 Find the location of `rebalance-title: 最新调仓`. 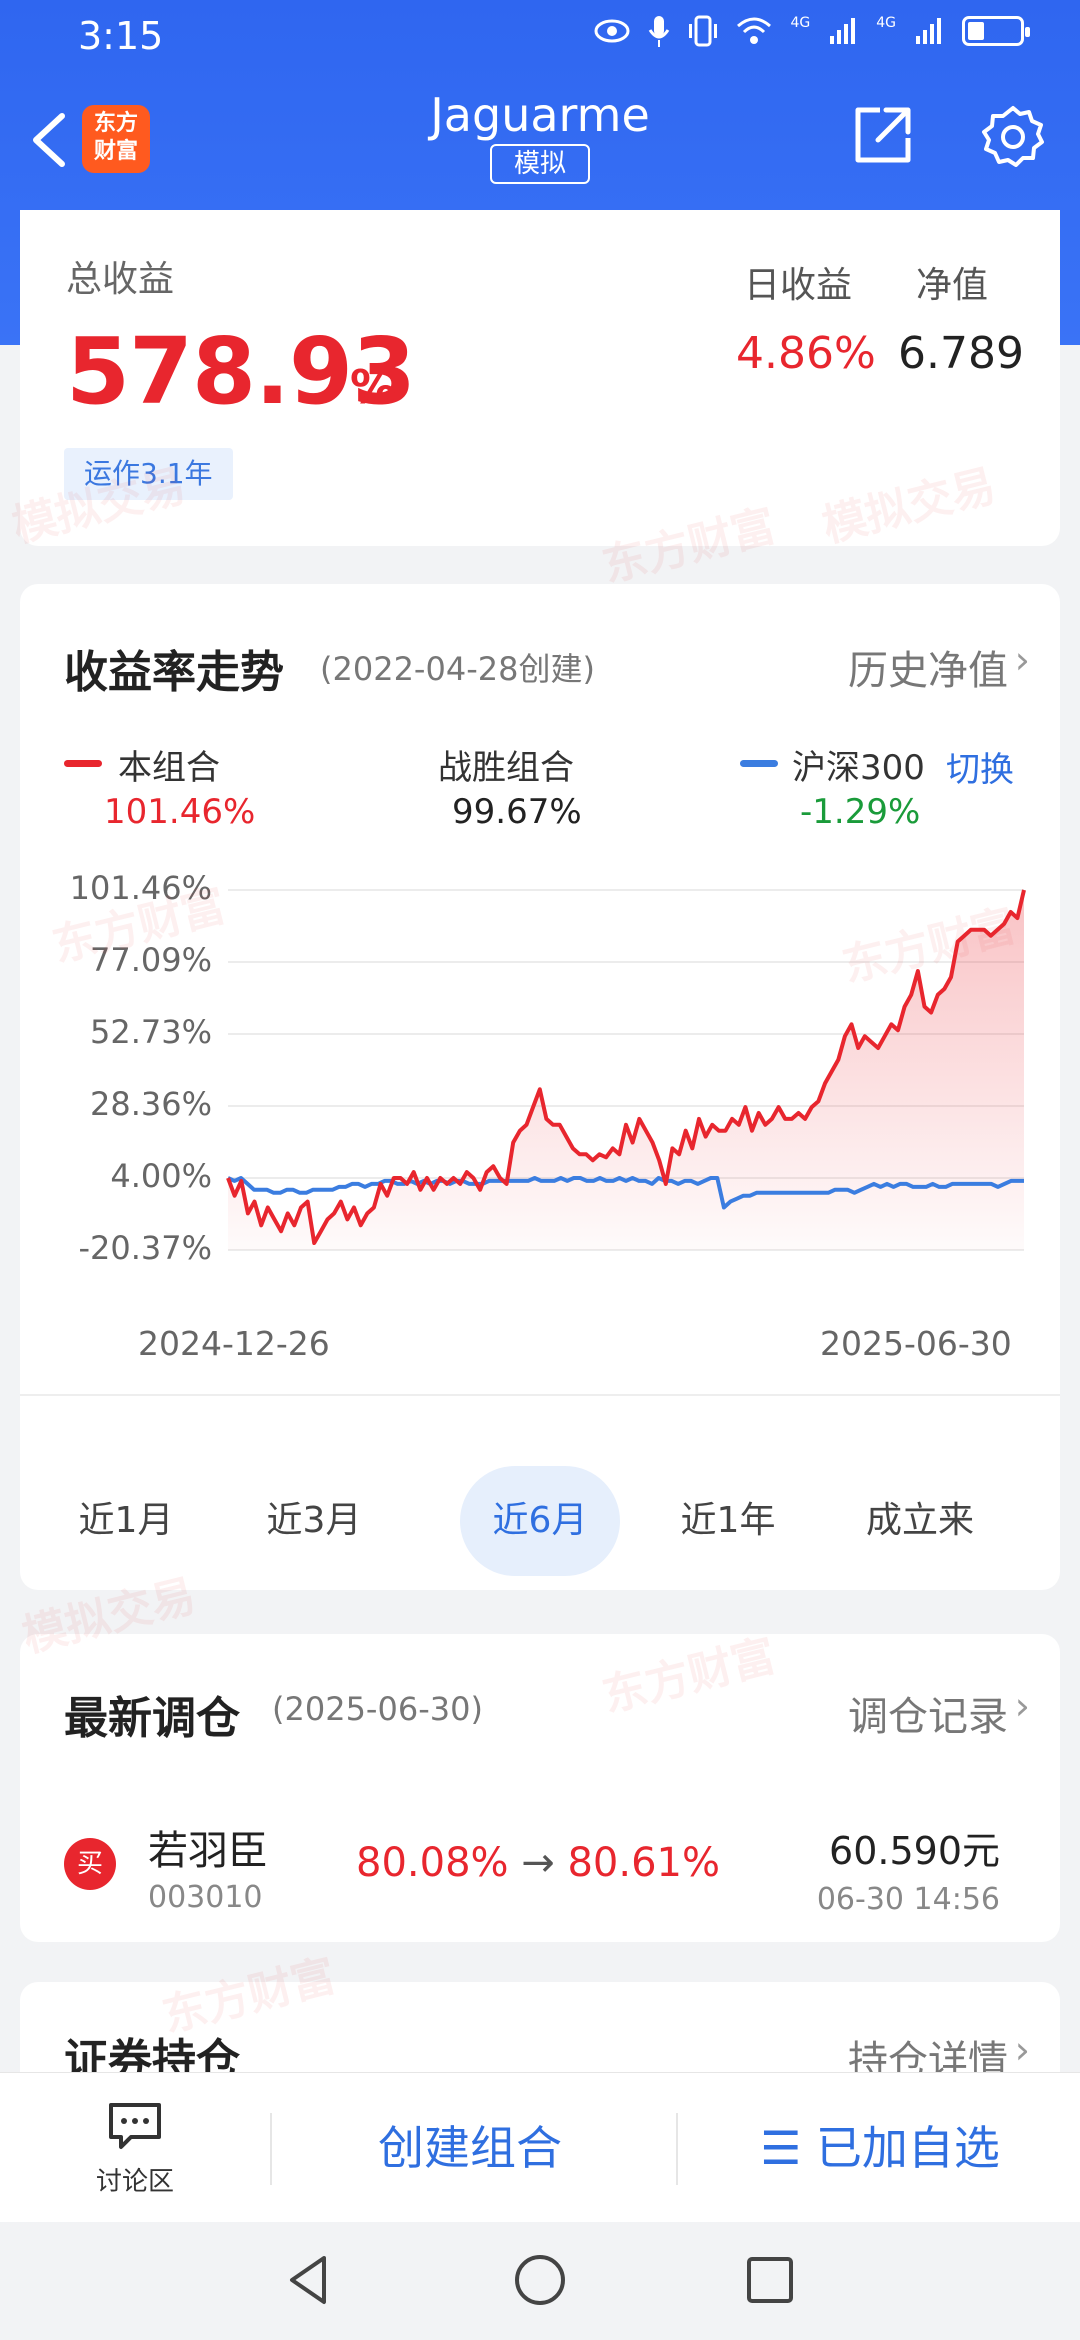

rebalance-title: 最新调仓 is located at coordinates (152, 1718).